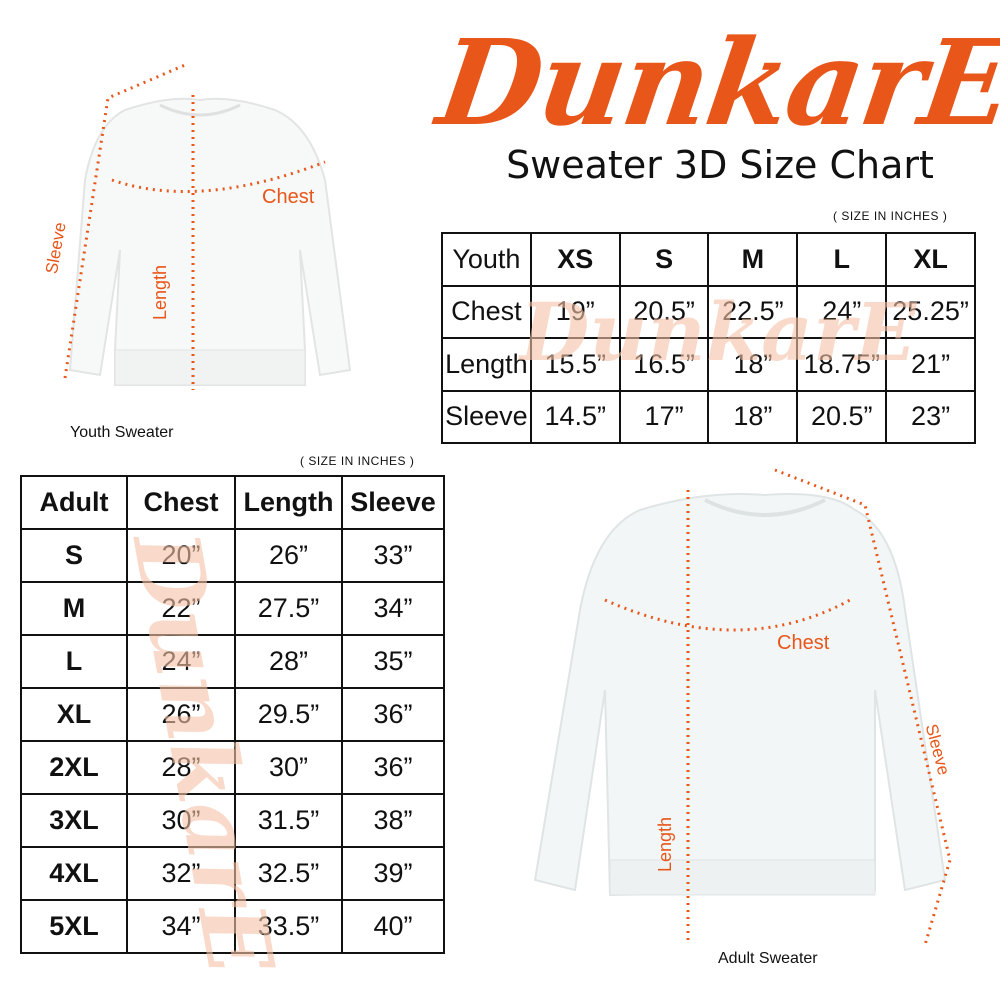 The width and height of the screenshot is (1000, 1000). Describe the element at coordinates (930, 416) in the screenshot. I see `table-cell: 23”` at that location.